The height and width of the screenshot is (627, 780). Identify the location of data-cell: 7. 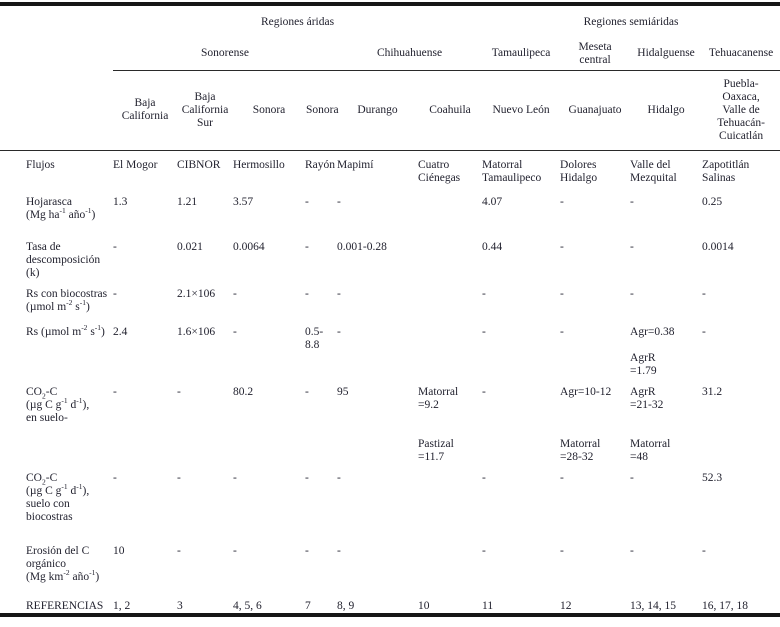
(308, 606).